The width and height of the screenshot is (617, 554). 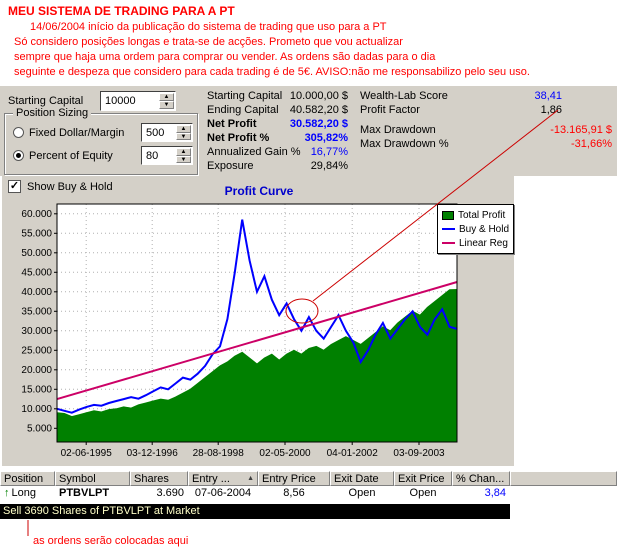 I want to click on percent-equity-option: Percent of Equity, so click(x=63, y=155).